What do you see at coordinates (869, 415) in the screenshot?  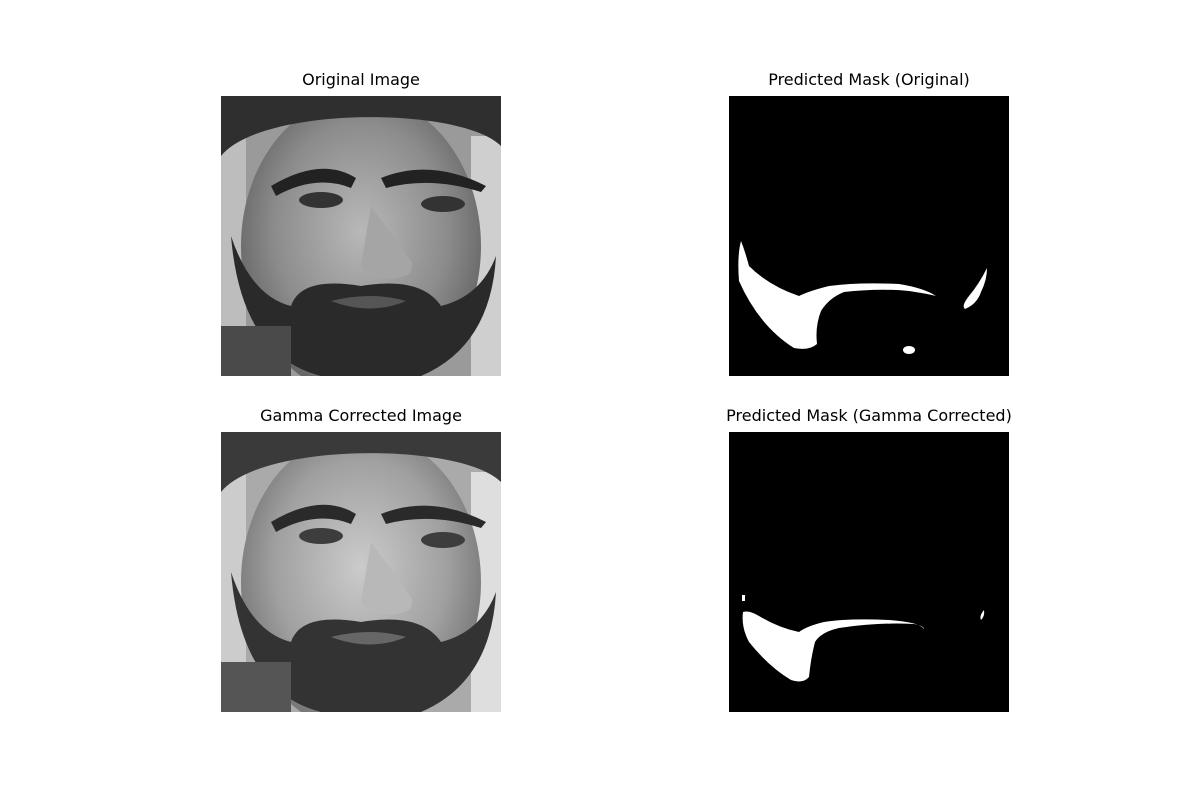 I see `mask-gamma-title: Predicted Mask (Gamma Corrected)` at bounding box center [869, 415].